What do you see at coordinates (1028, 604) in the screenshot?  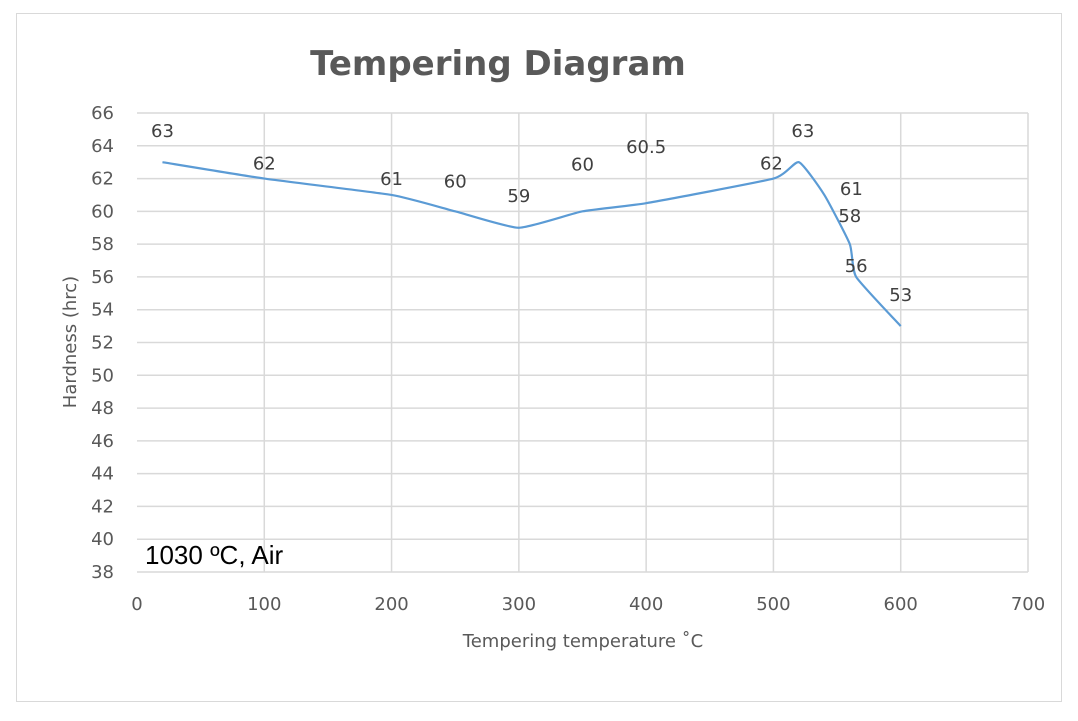 I see `x-tick-label: 700` at bounding box center [1028, 604].